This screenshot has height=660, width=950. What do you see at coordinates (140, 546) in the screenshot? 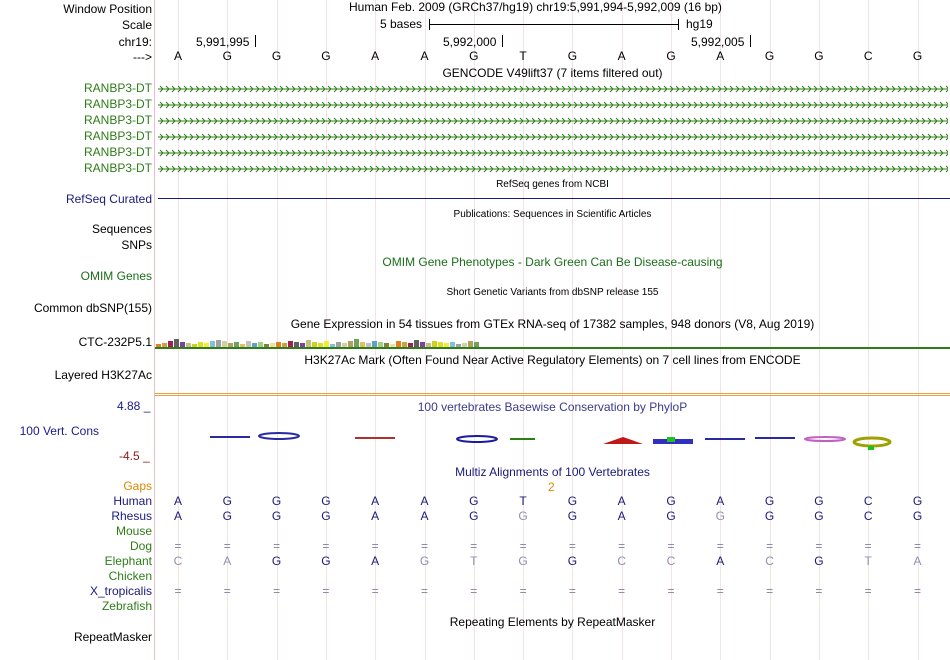
I see `species-label: Dog` at bounding box center [140, 546].